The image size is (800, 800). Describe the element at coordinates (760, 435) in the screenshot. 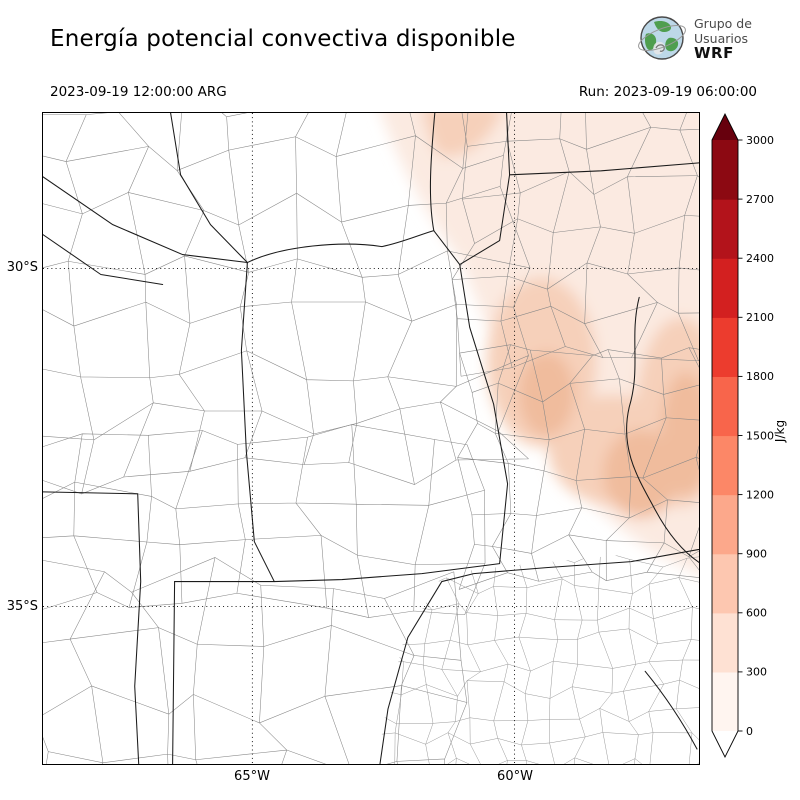

I see `colorbar-tick-label: 1500` at that location.